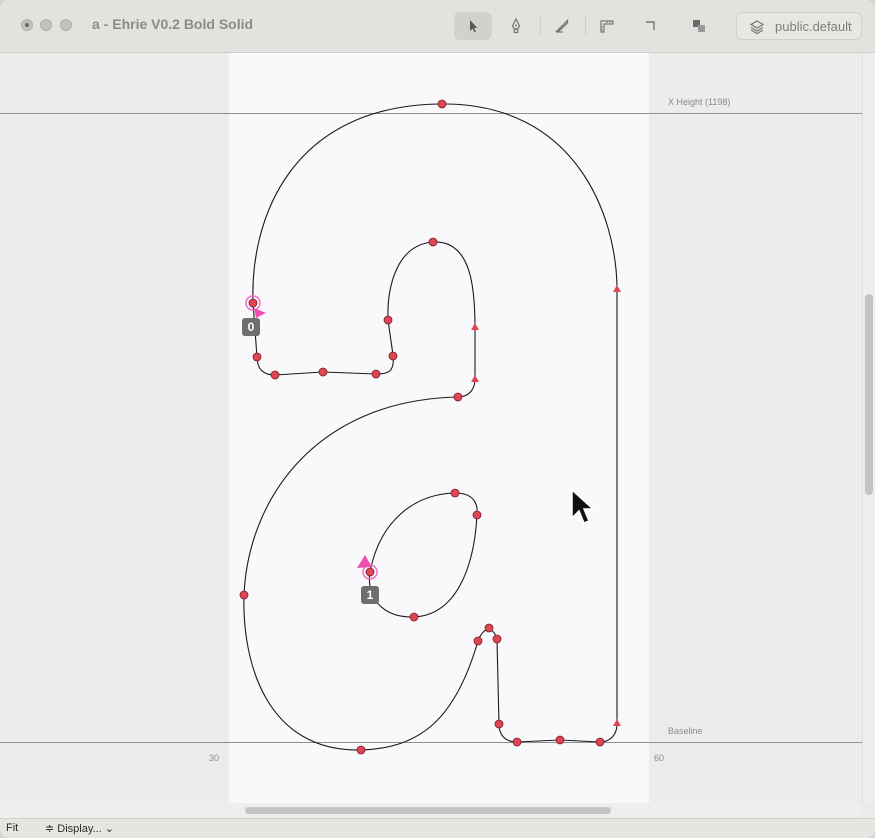 This screenshot has height=838, width=875. What do you see at coordinates (428, 810) in the screenshot?
I see `horizontal-scroll-thumb` at bounding box center [428, 810].